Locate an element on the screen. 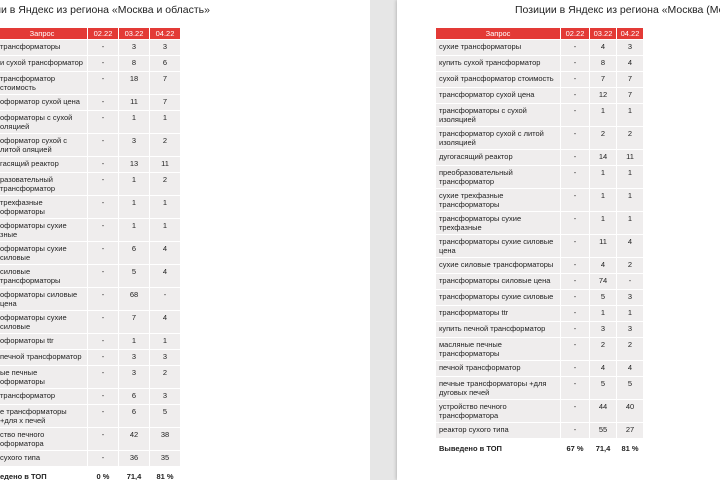  row: оформаторы сухие силовые -7 4 is located at coordinates (90, 322).